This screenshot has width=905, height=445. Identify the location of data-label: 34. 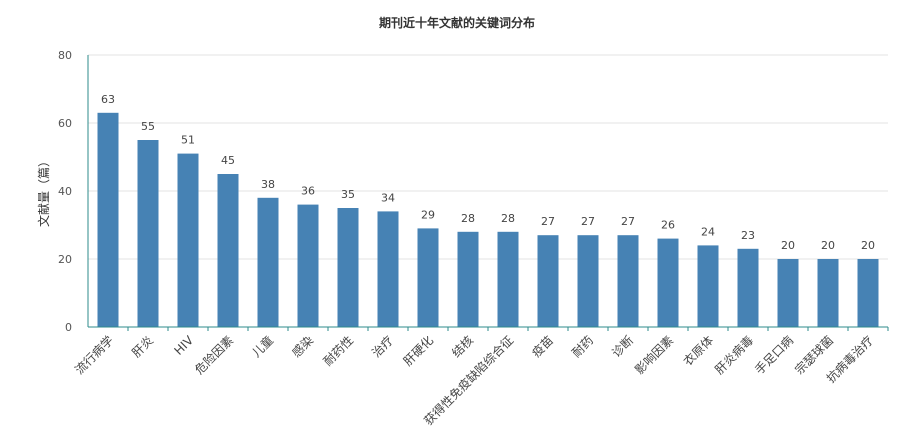
(388, 197).